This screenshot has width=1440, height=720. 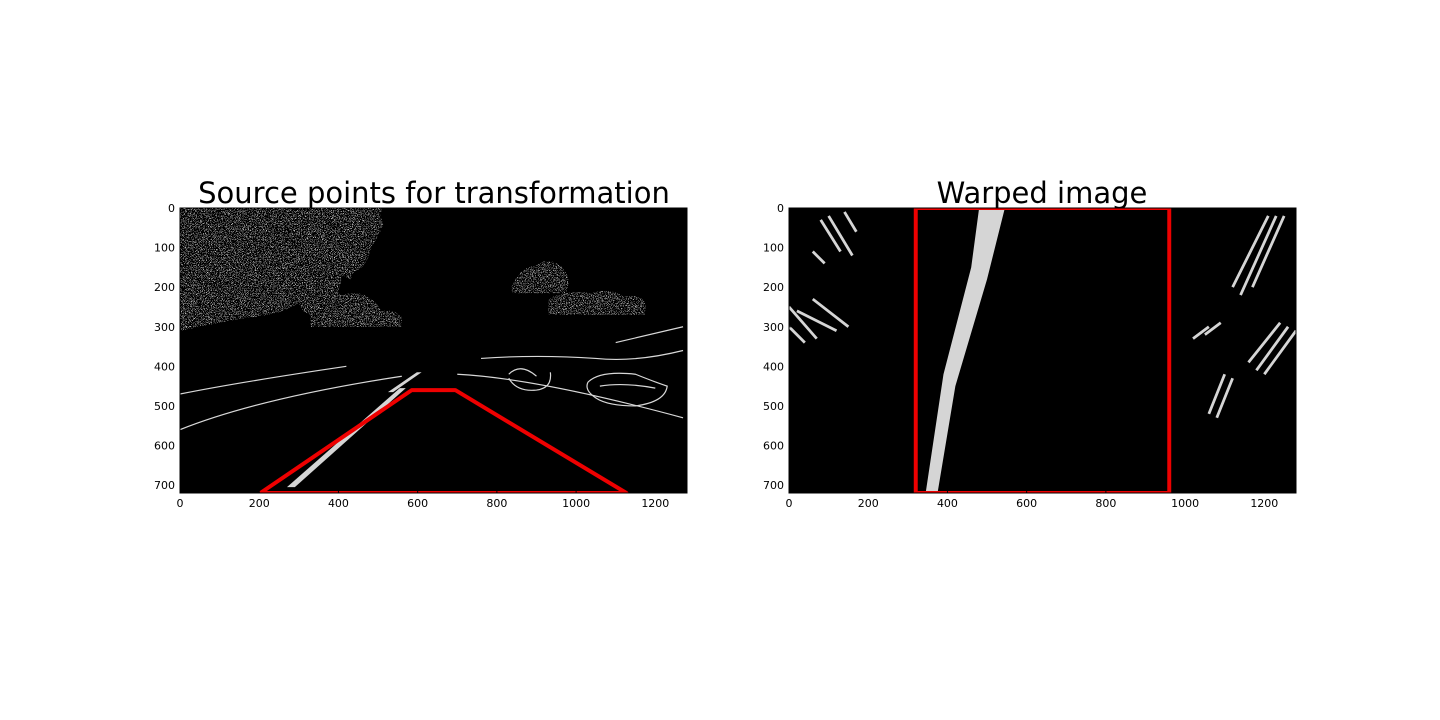 I want to click on right-axes-frame, so click(x=1042, y=350).